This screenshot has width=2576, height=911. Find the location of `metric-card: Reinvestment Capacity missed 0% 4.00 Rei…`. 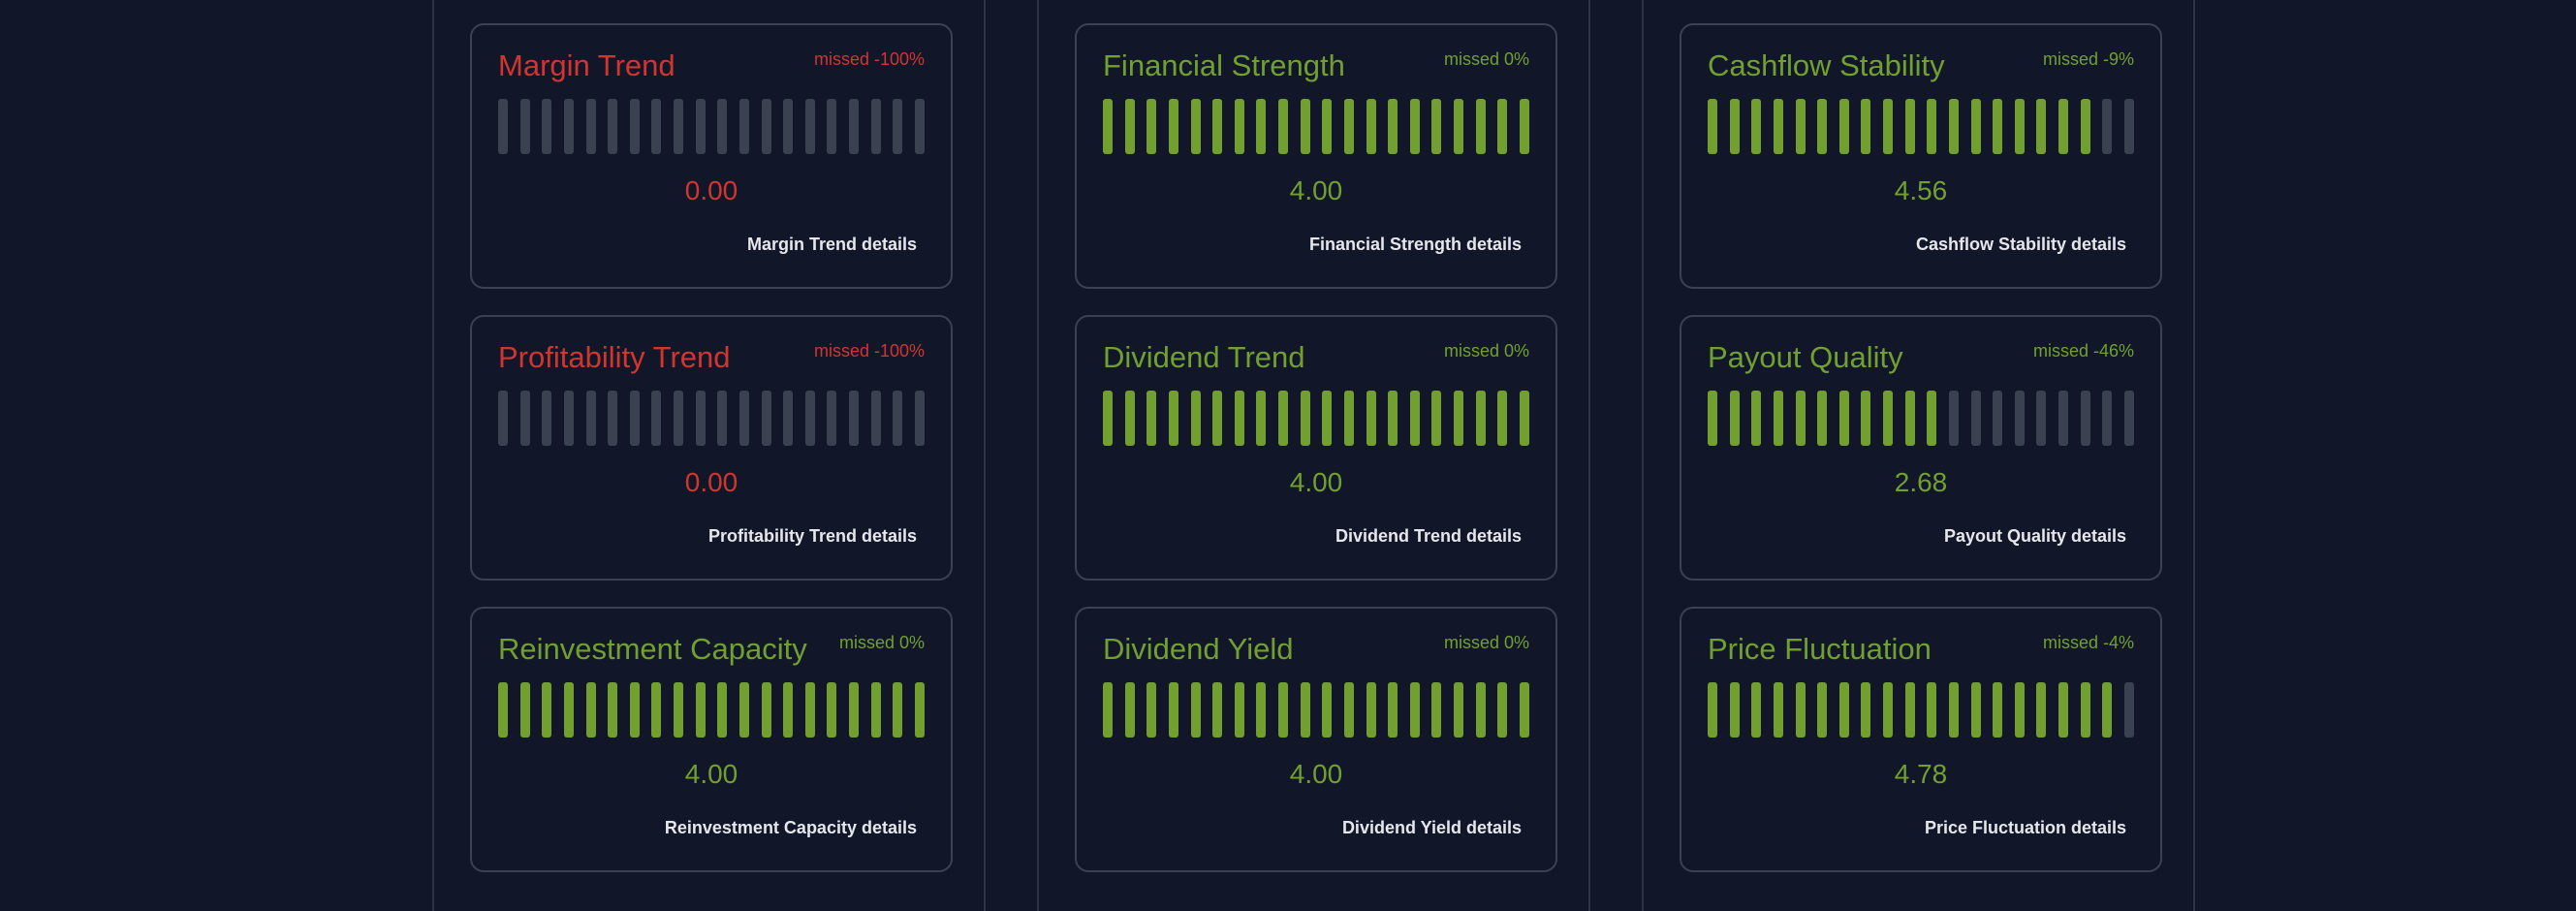

metric-card: Reinvestment Capacity missed 0% 4.00 Rei… is located at coordinates (711, 739).